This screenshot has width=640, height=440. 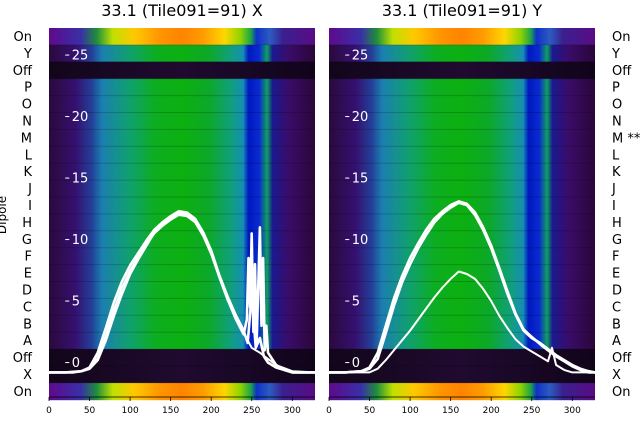 What do you see at coordinates (27, 341) in the screenshot?
I see `row-label: A` at bounding box center [27, 341].